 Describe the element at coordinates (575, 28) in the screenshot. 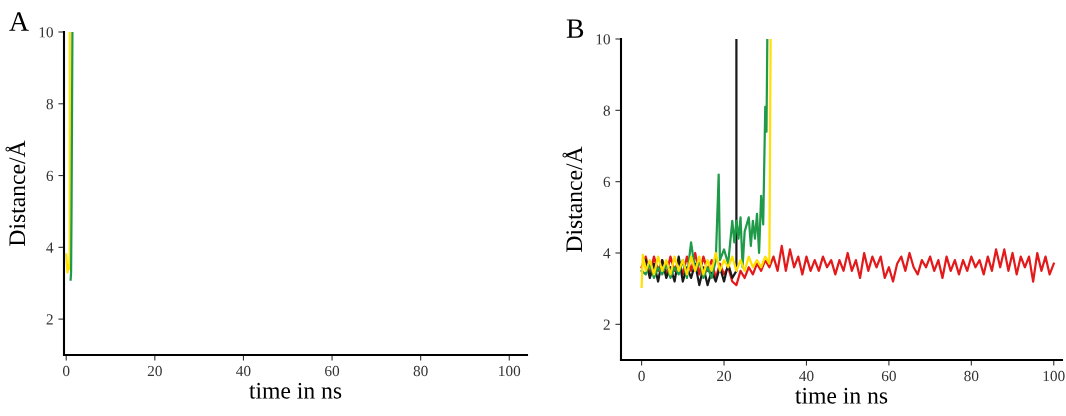

I see `text: B` at that location.